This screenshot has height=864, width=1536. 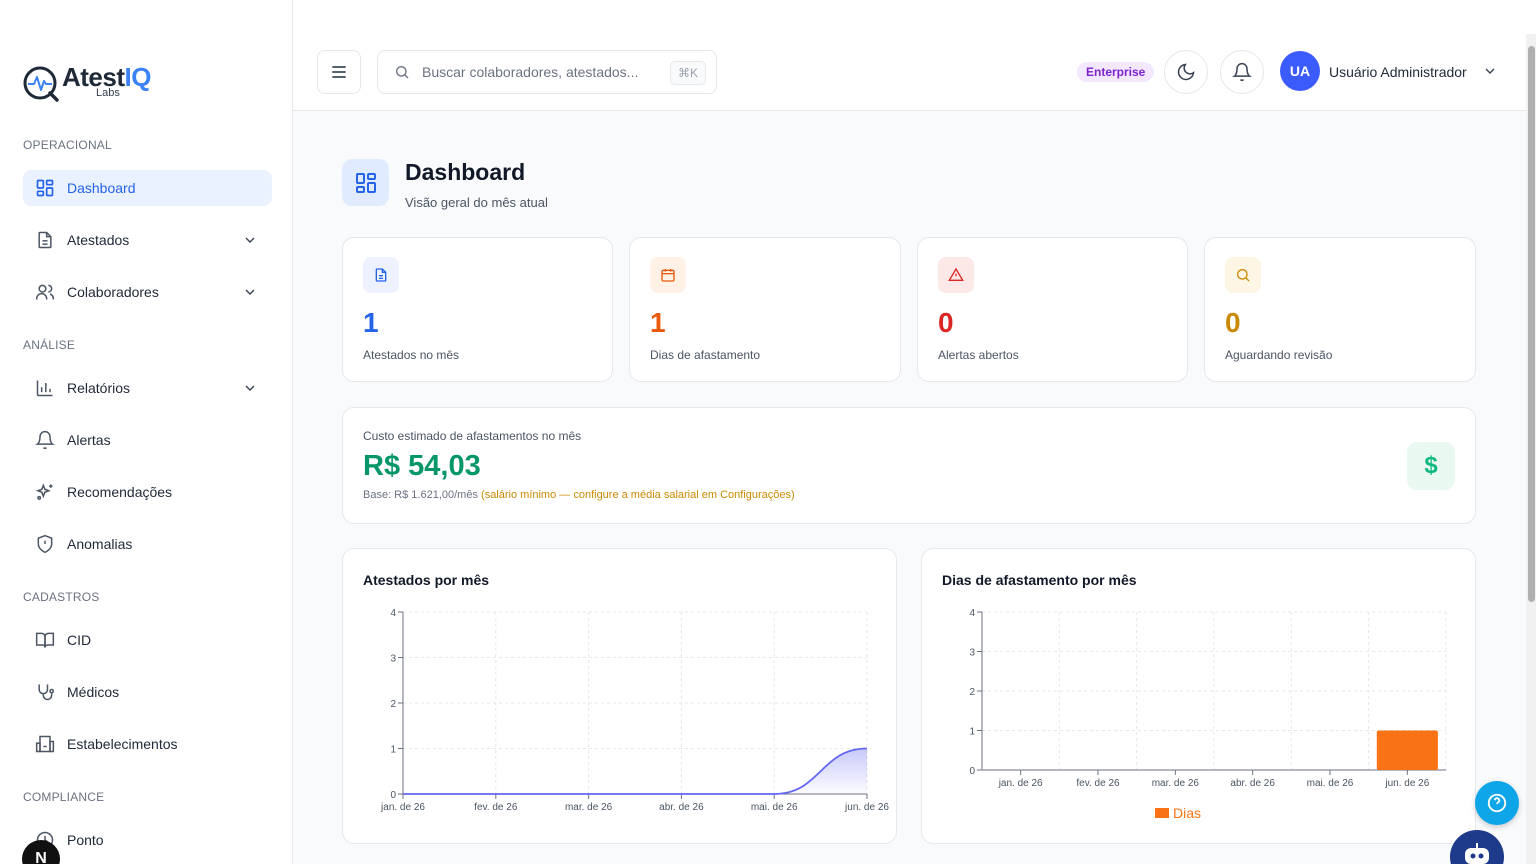 What do you see at coordinates (138, 77) in the screenshot?
I see `logo-brand-accent: IQ` at bounding box center [138, 77].